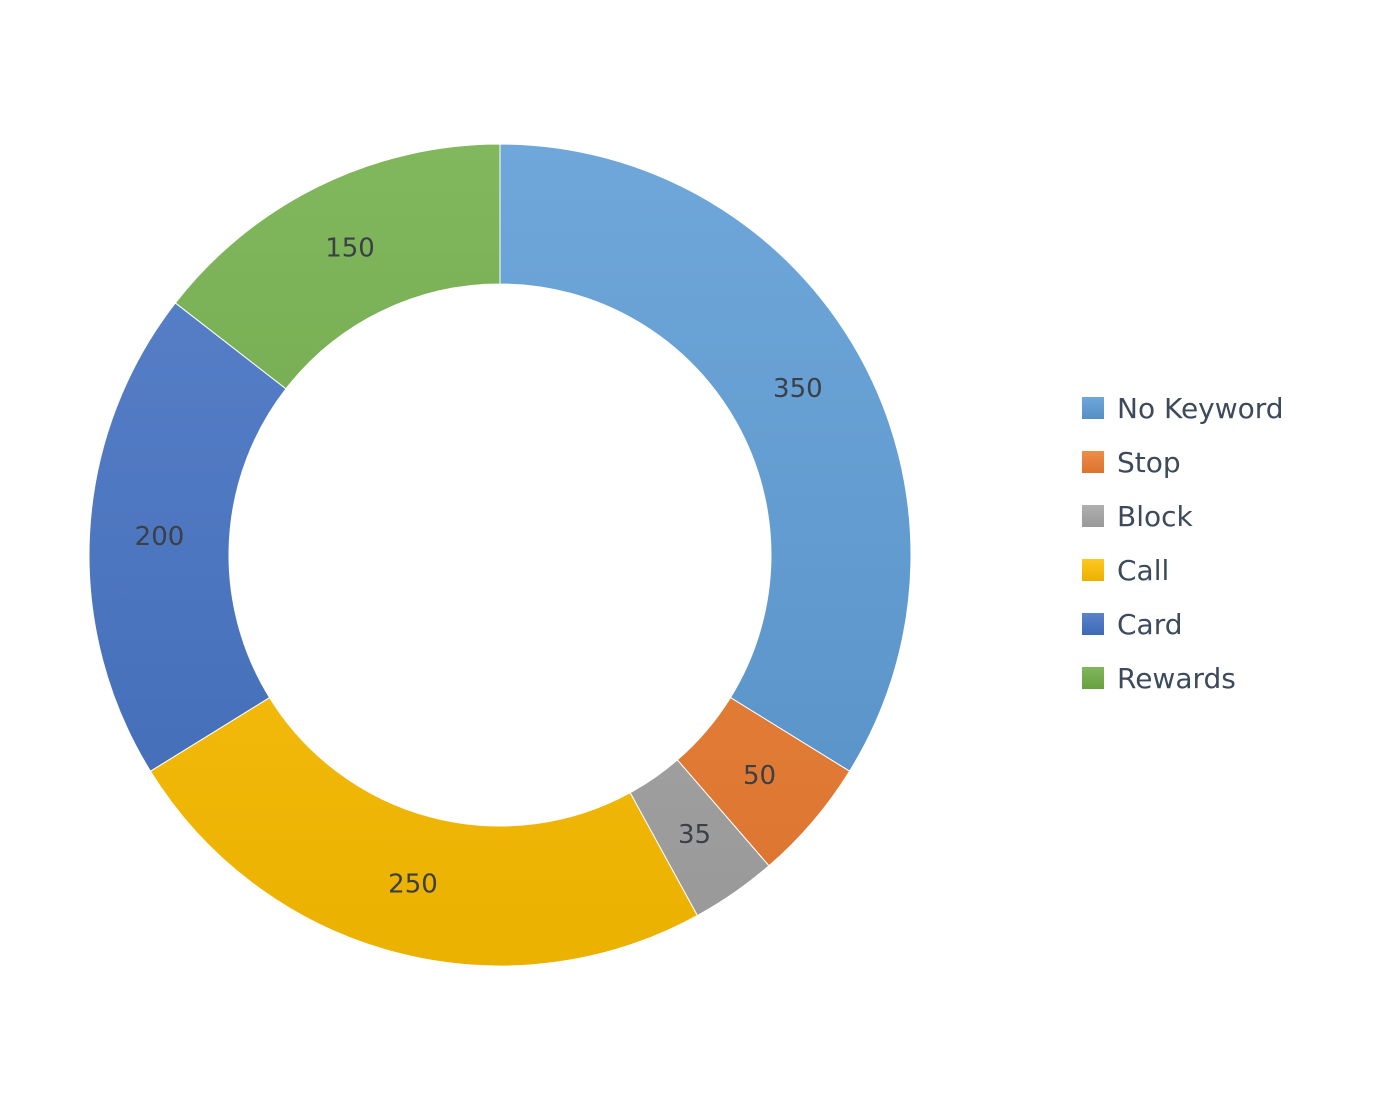 The image size is (1388, 1120). I want to click on data-label-stop: 50, so click(759, 776).